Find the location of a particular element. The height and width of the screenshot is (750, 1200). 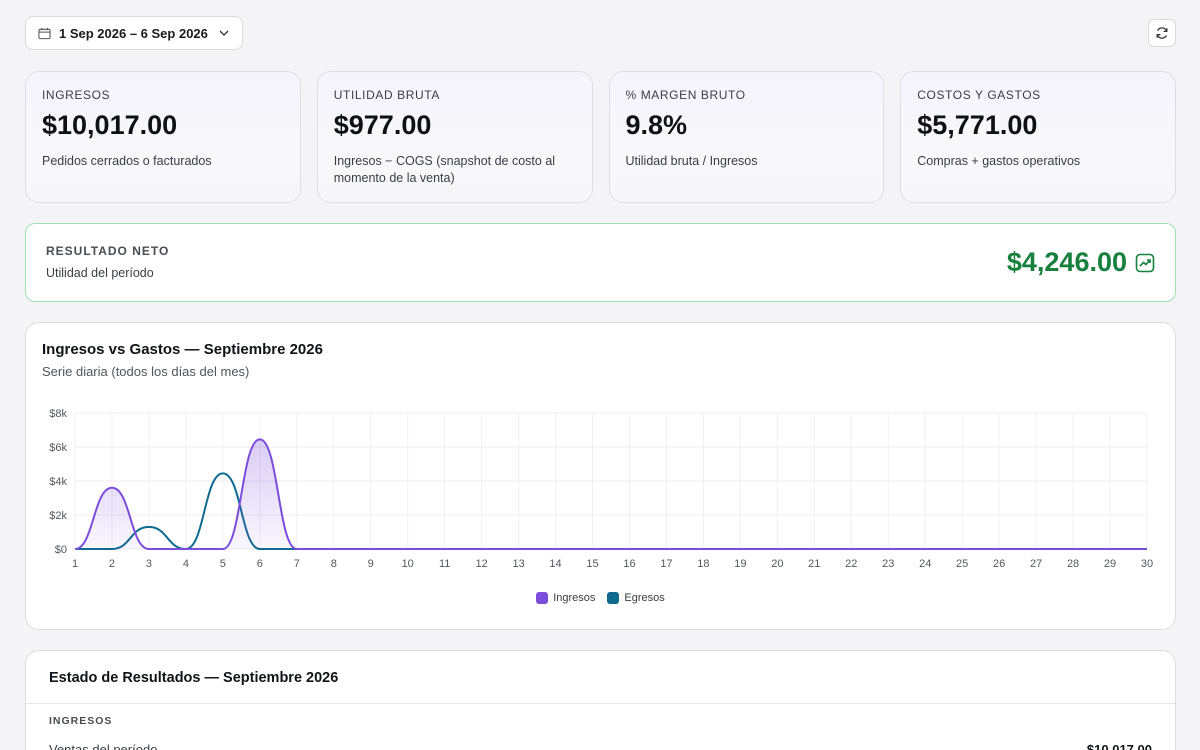

x-tick-label: 15 is located at coordinates (592, 564).